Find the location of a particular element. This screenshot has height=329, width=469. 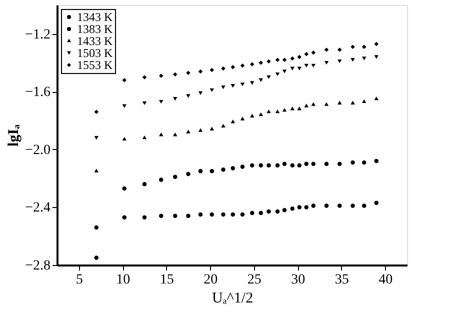

x-tick-label: 15 is located at coordinates (167, 280).